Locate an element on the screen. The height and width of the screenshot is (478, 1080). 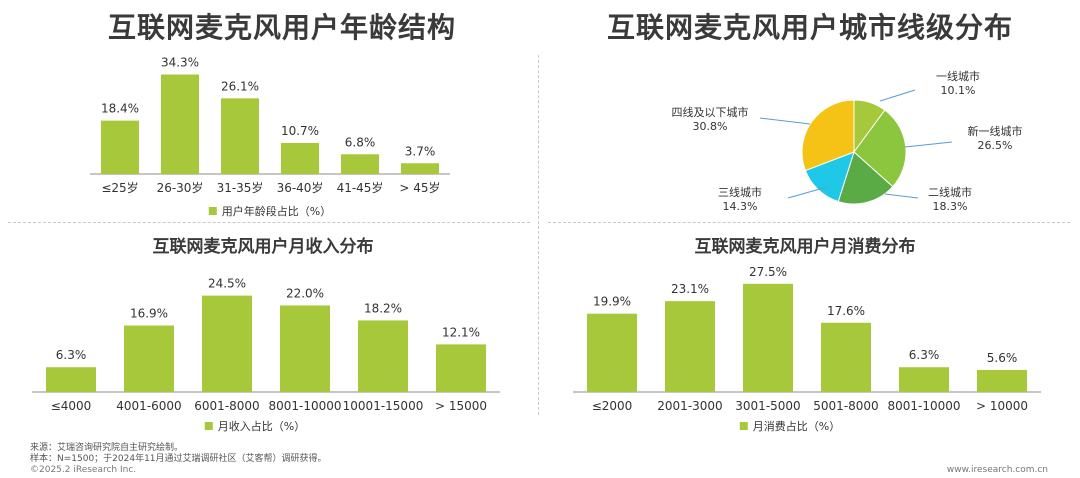
income-data-label: 12.1% is located at coordinates (461, 332).